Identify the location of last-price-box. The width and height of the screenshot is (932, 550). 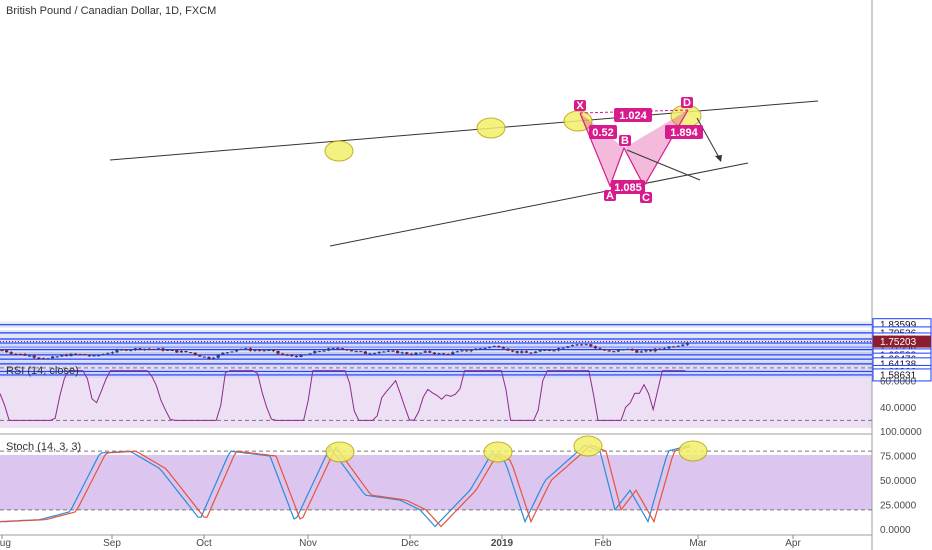
(902, 341).